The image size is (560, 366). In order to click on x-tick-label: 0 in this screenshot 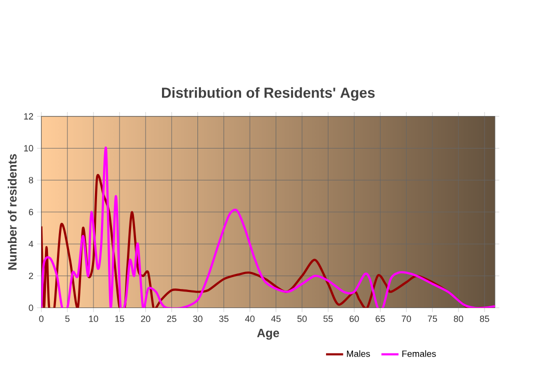, I will do `click(41, 318)`.